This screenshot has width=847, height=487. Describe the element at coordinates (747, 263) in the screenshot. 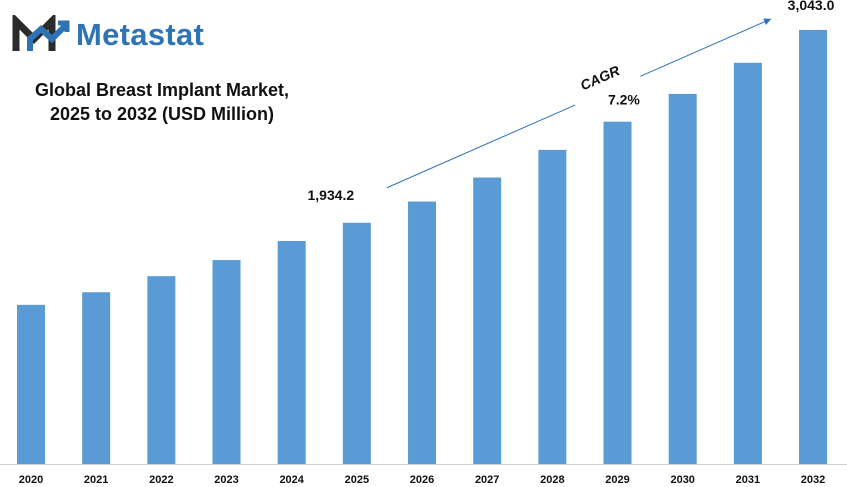

I see `bar-2031` at that location.